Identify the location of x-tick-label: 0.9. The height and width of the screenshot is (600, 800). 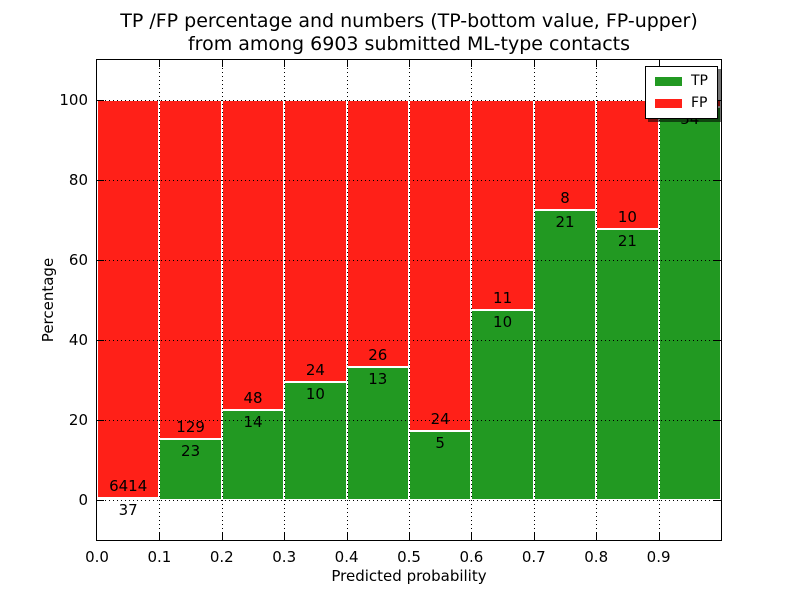
(658, 557).